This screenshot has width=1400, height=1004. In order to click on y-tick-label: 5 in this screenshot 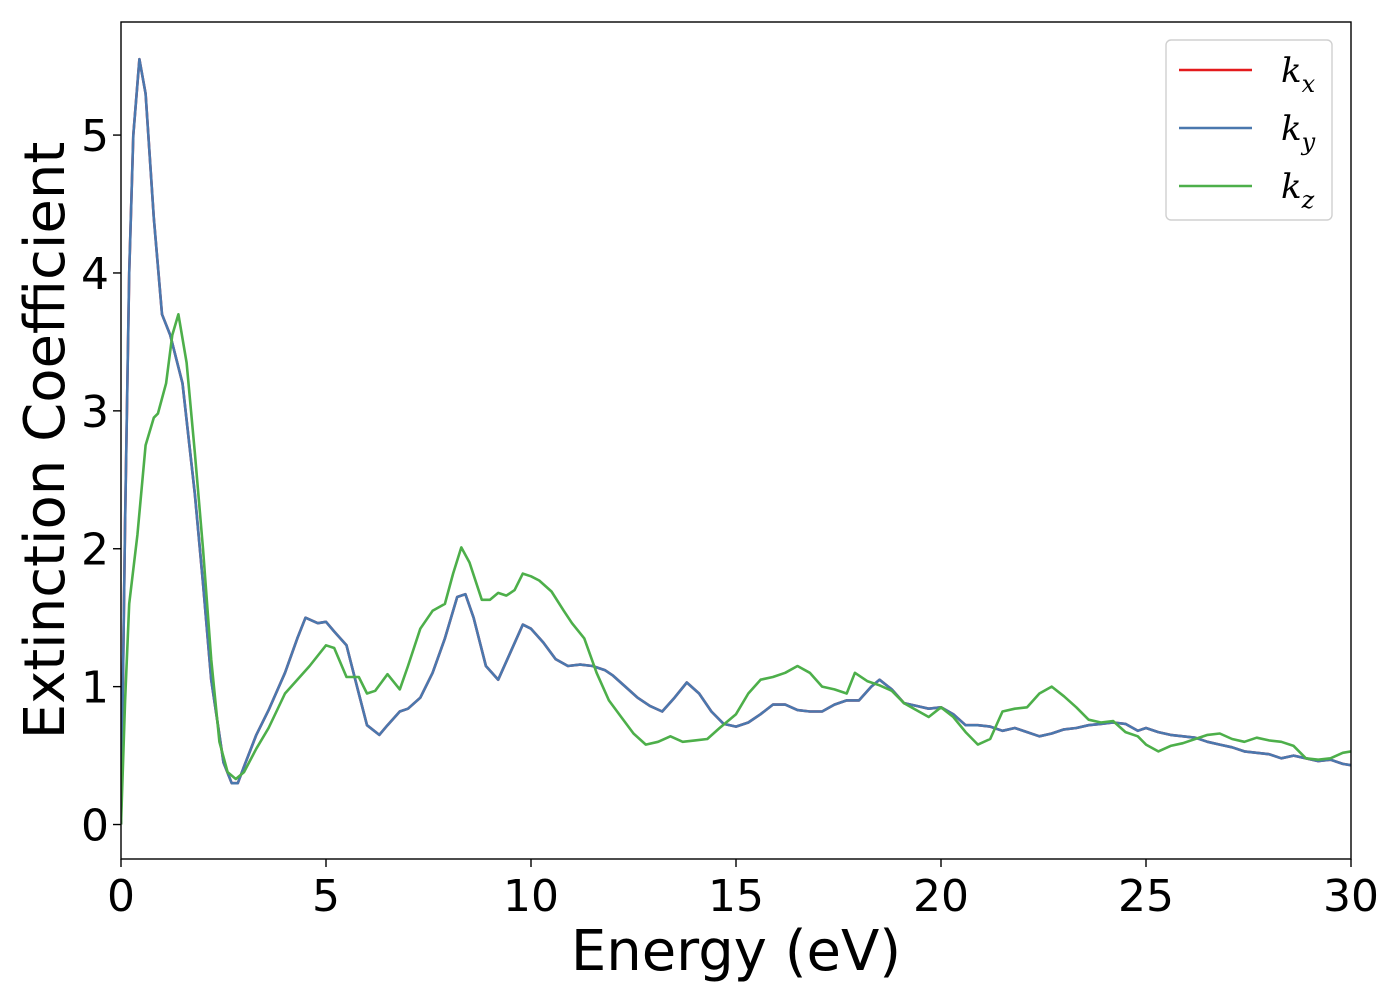, I will do `click(95, 136)`.